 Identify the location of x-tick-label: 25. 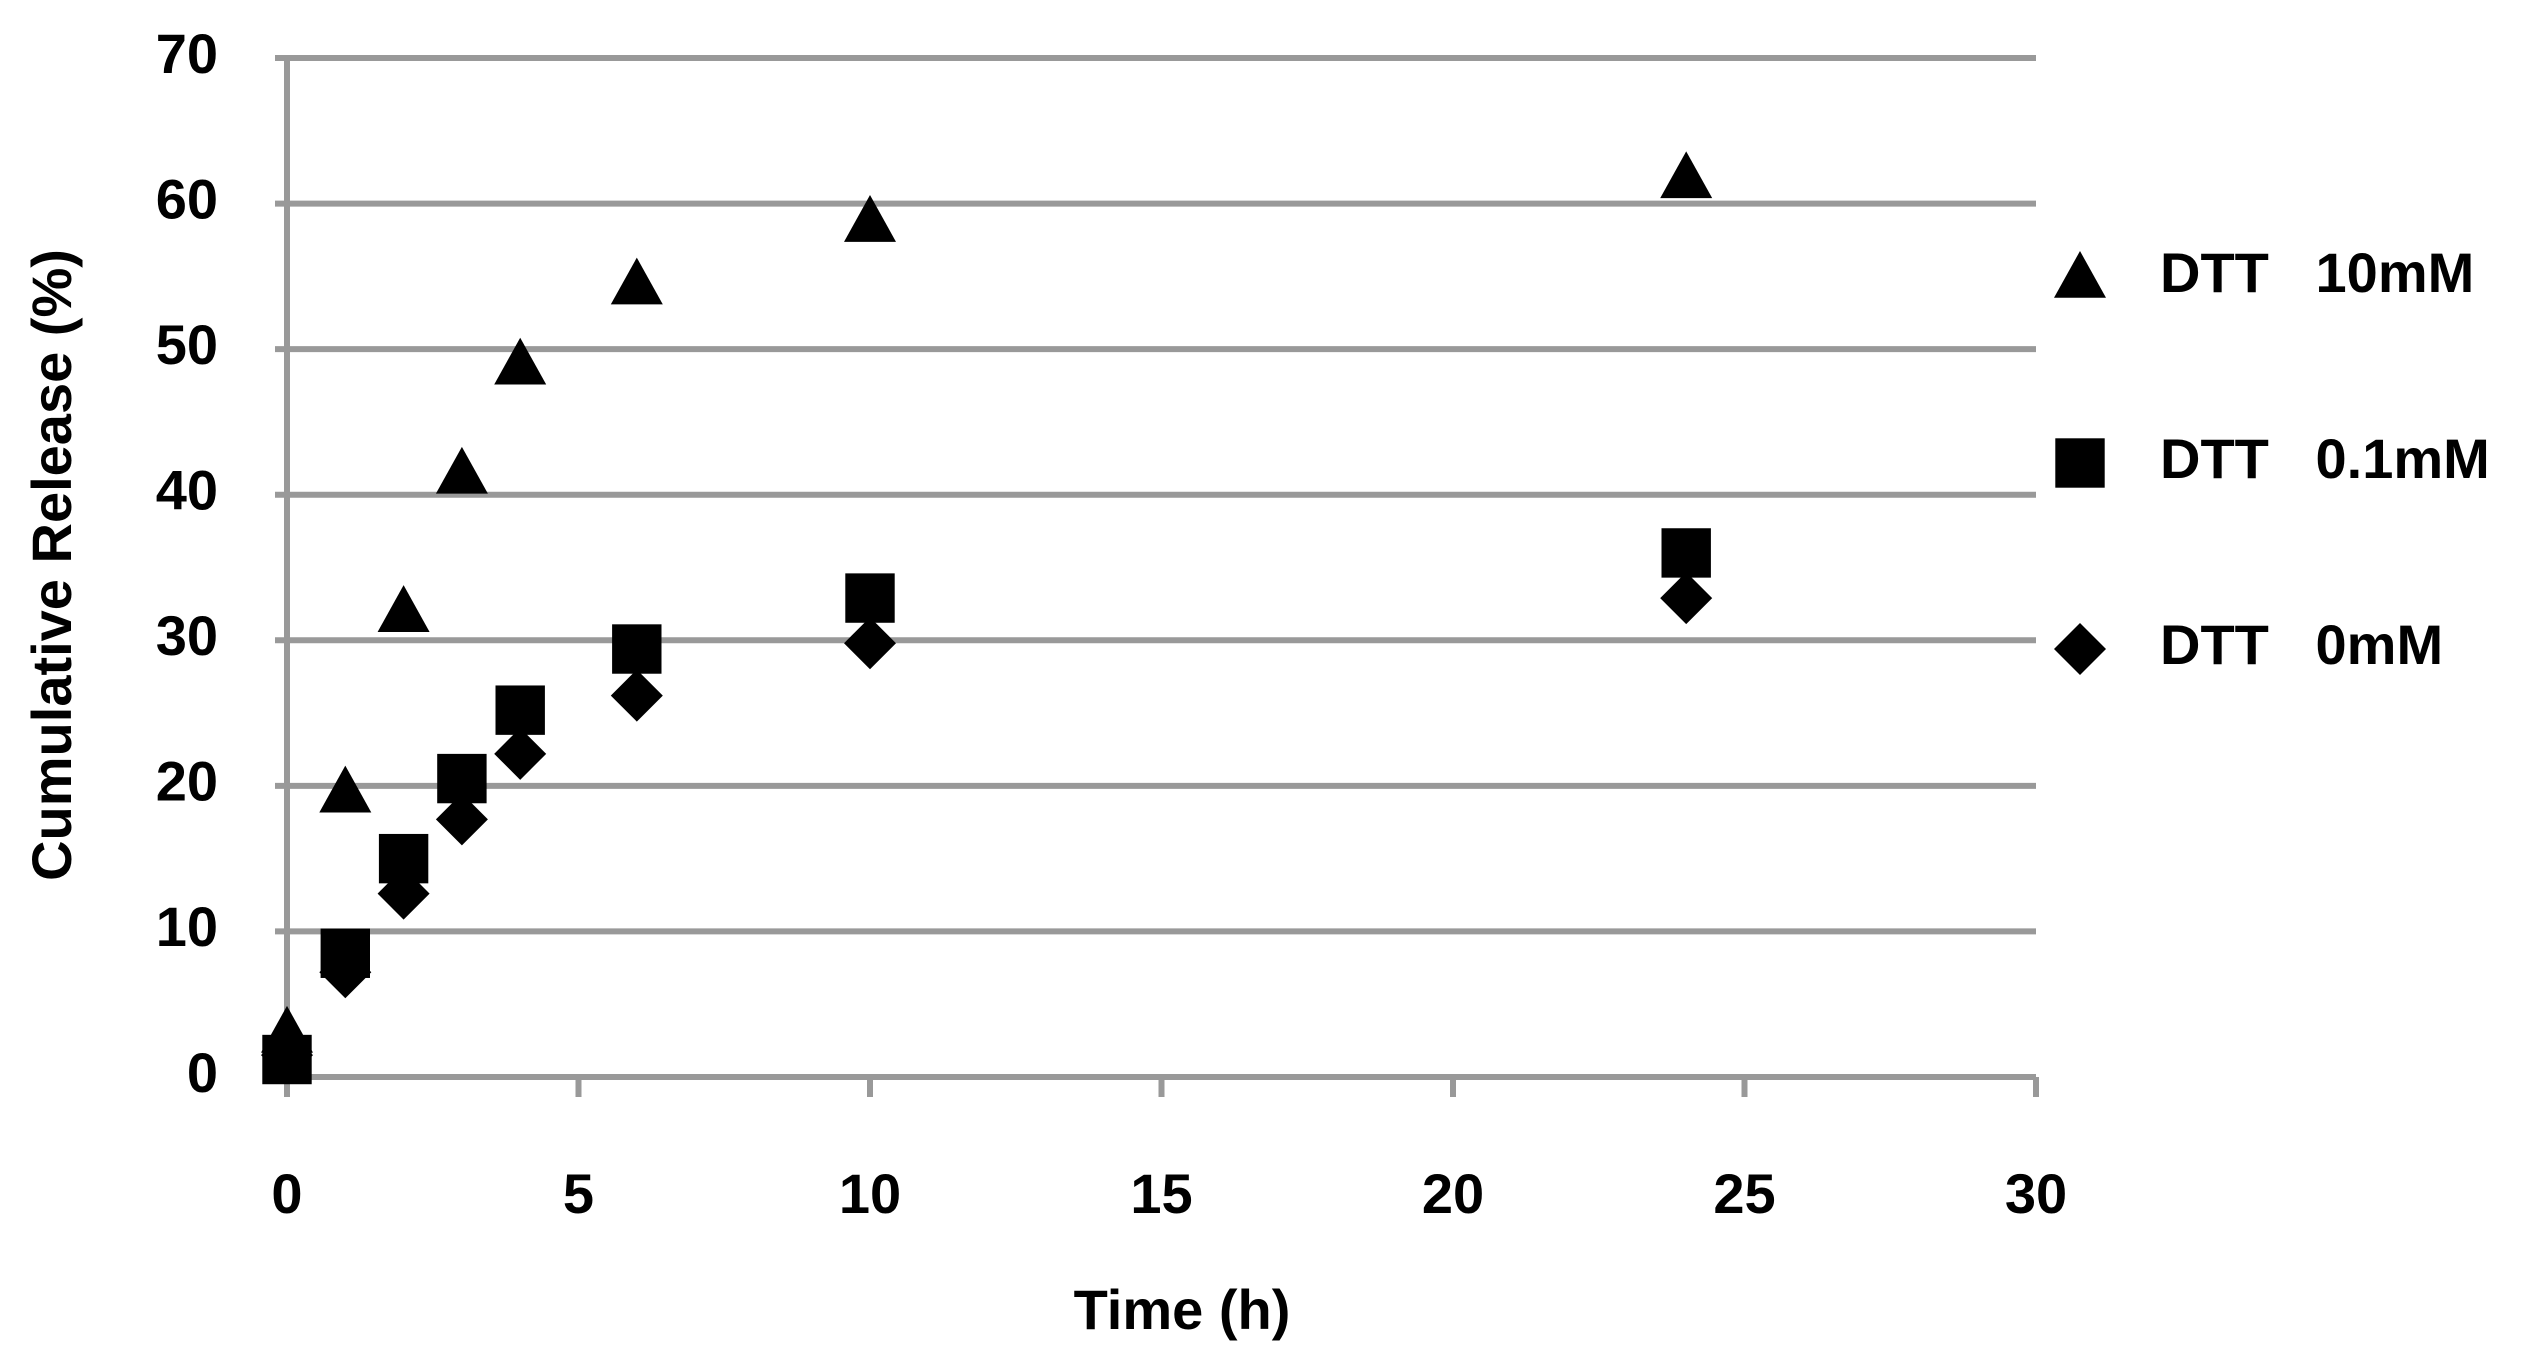
(1744, 1193).